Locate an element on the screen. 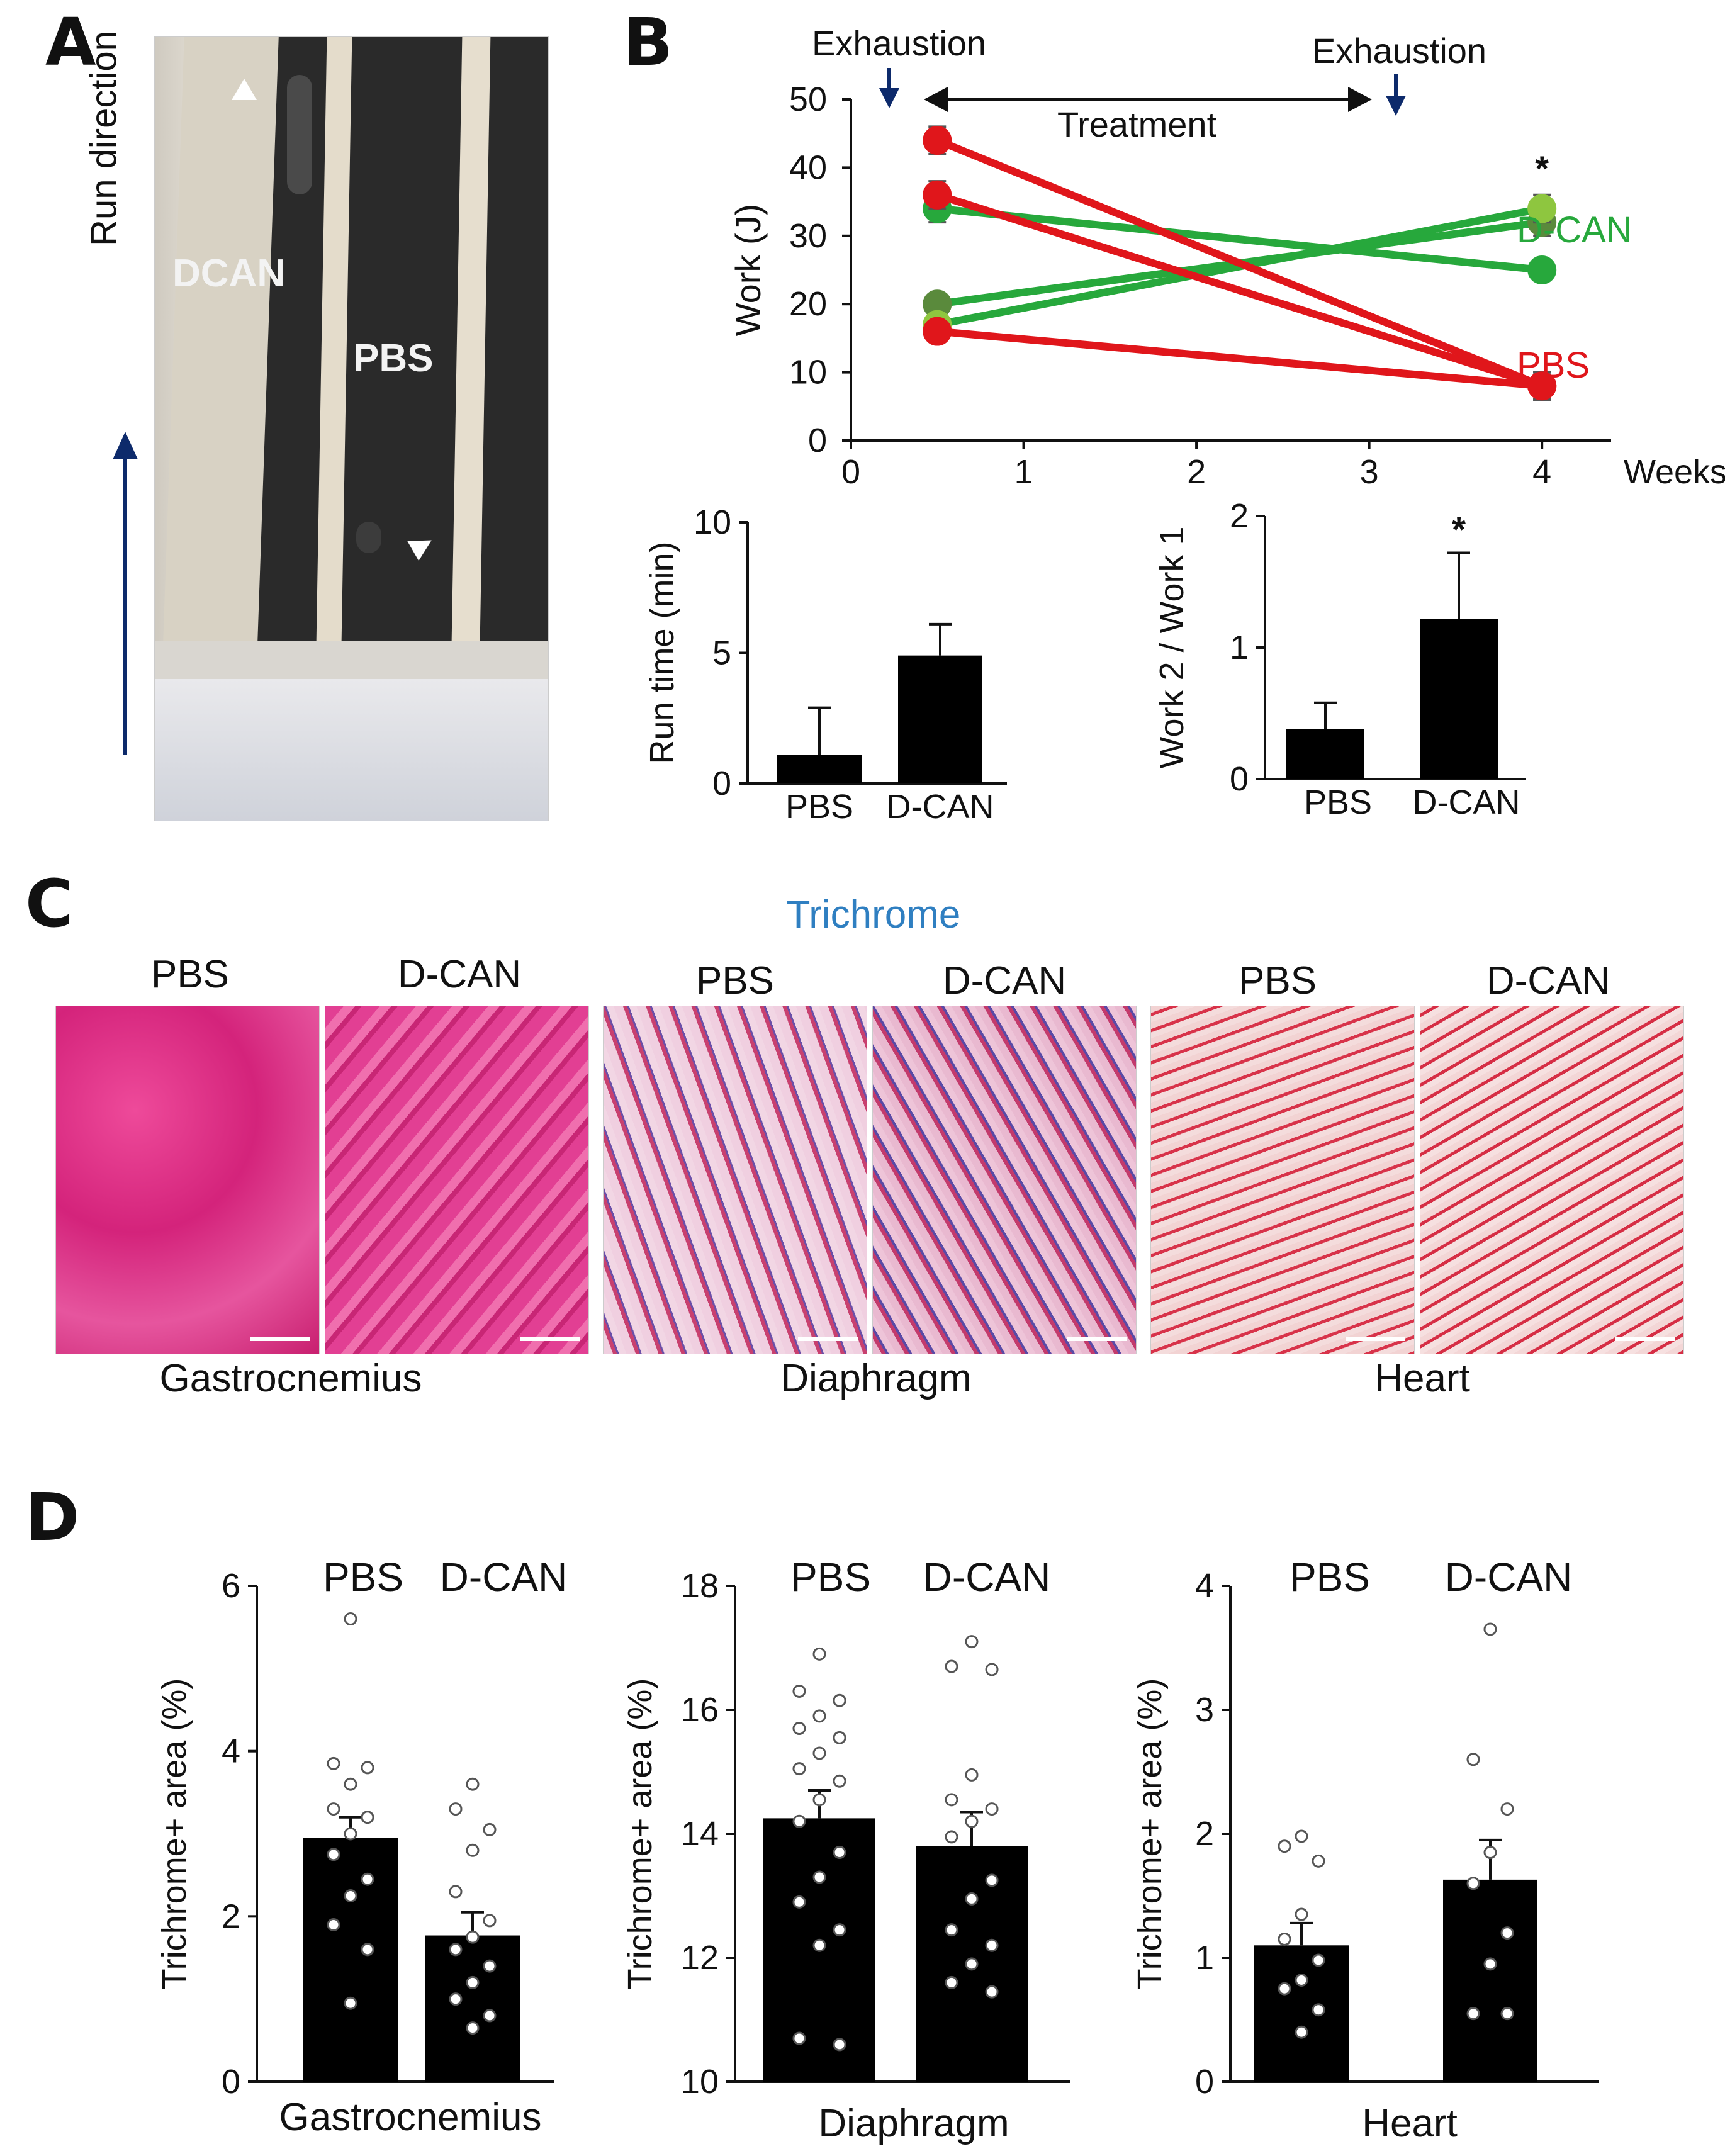 The height and width of the screenshot is (2156, 1725). work-y-tick-label: 0 is located at coordinates (817, 440).